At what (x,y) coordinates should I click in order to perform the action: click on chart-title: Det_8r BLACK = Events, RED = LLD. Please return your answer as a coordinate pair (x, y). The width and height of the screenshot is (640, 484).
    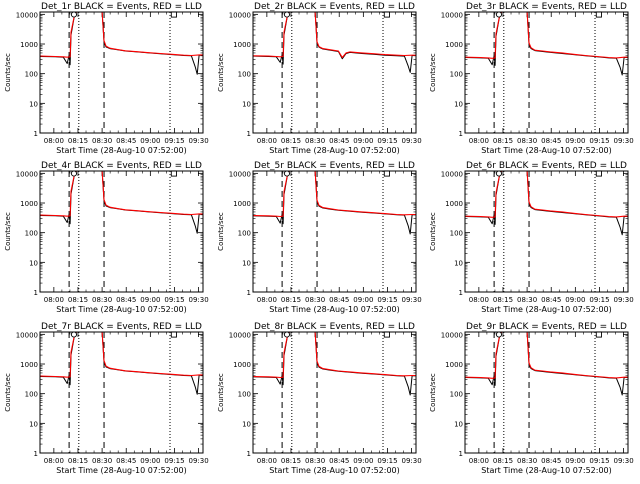
    Looking at the image, I should click on (334, 327).